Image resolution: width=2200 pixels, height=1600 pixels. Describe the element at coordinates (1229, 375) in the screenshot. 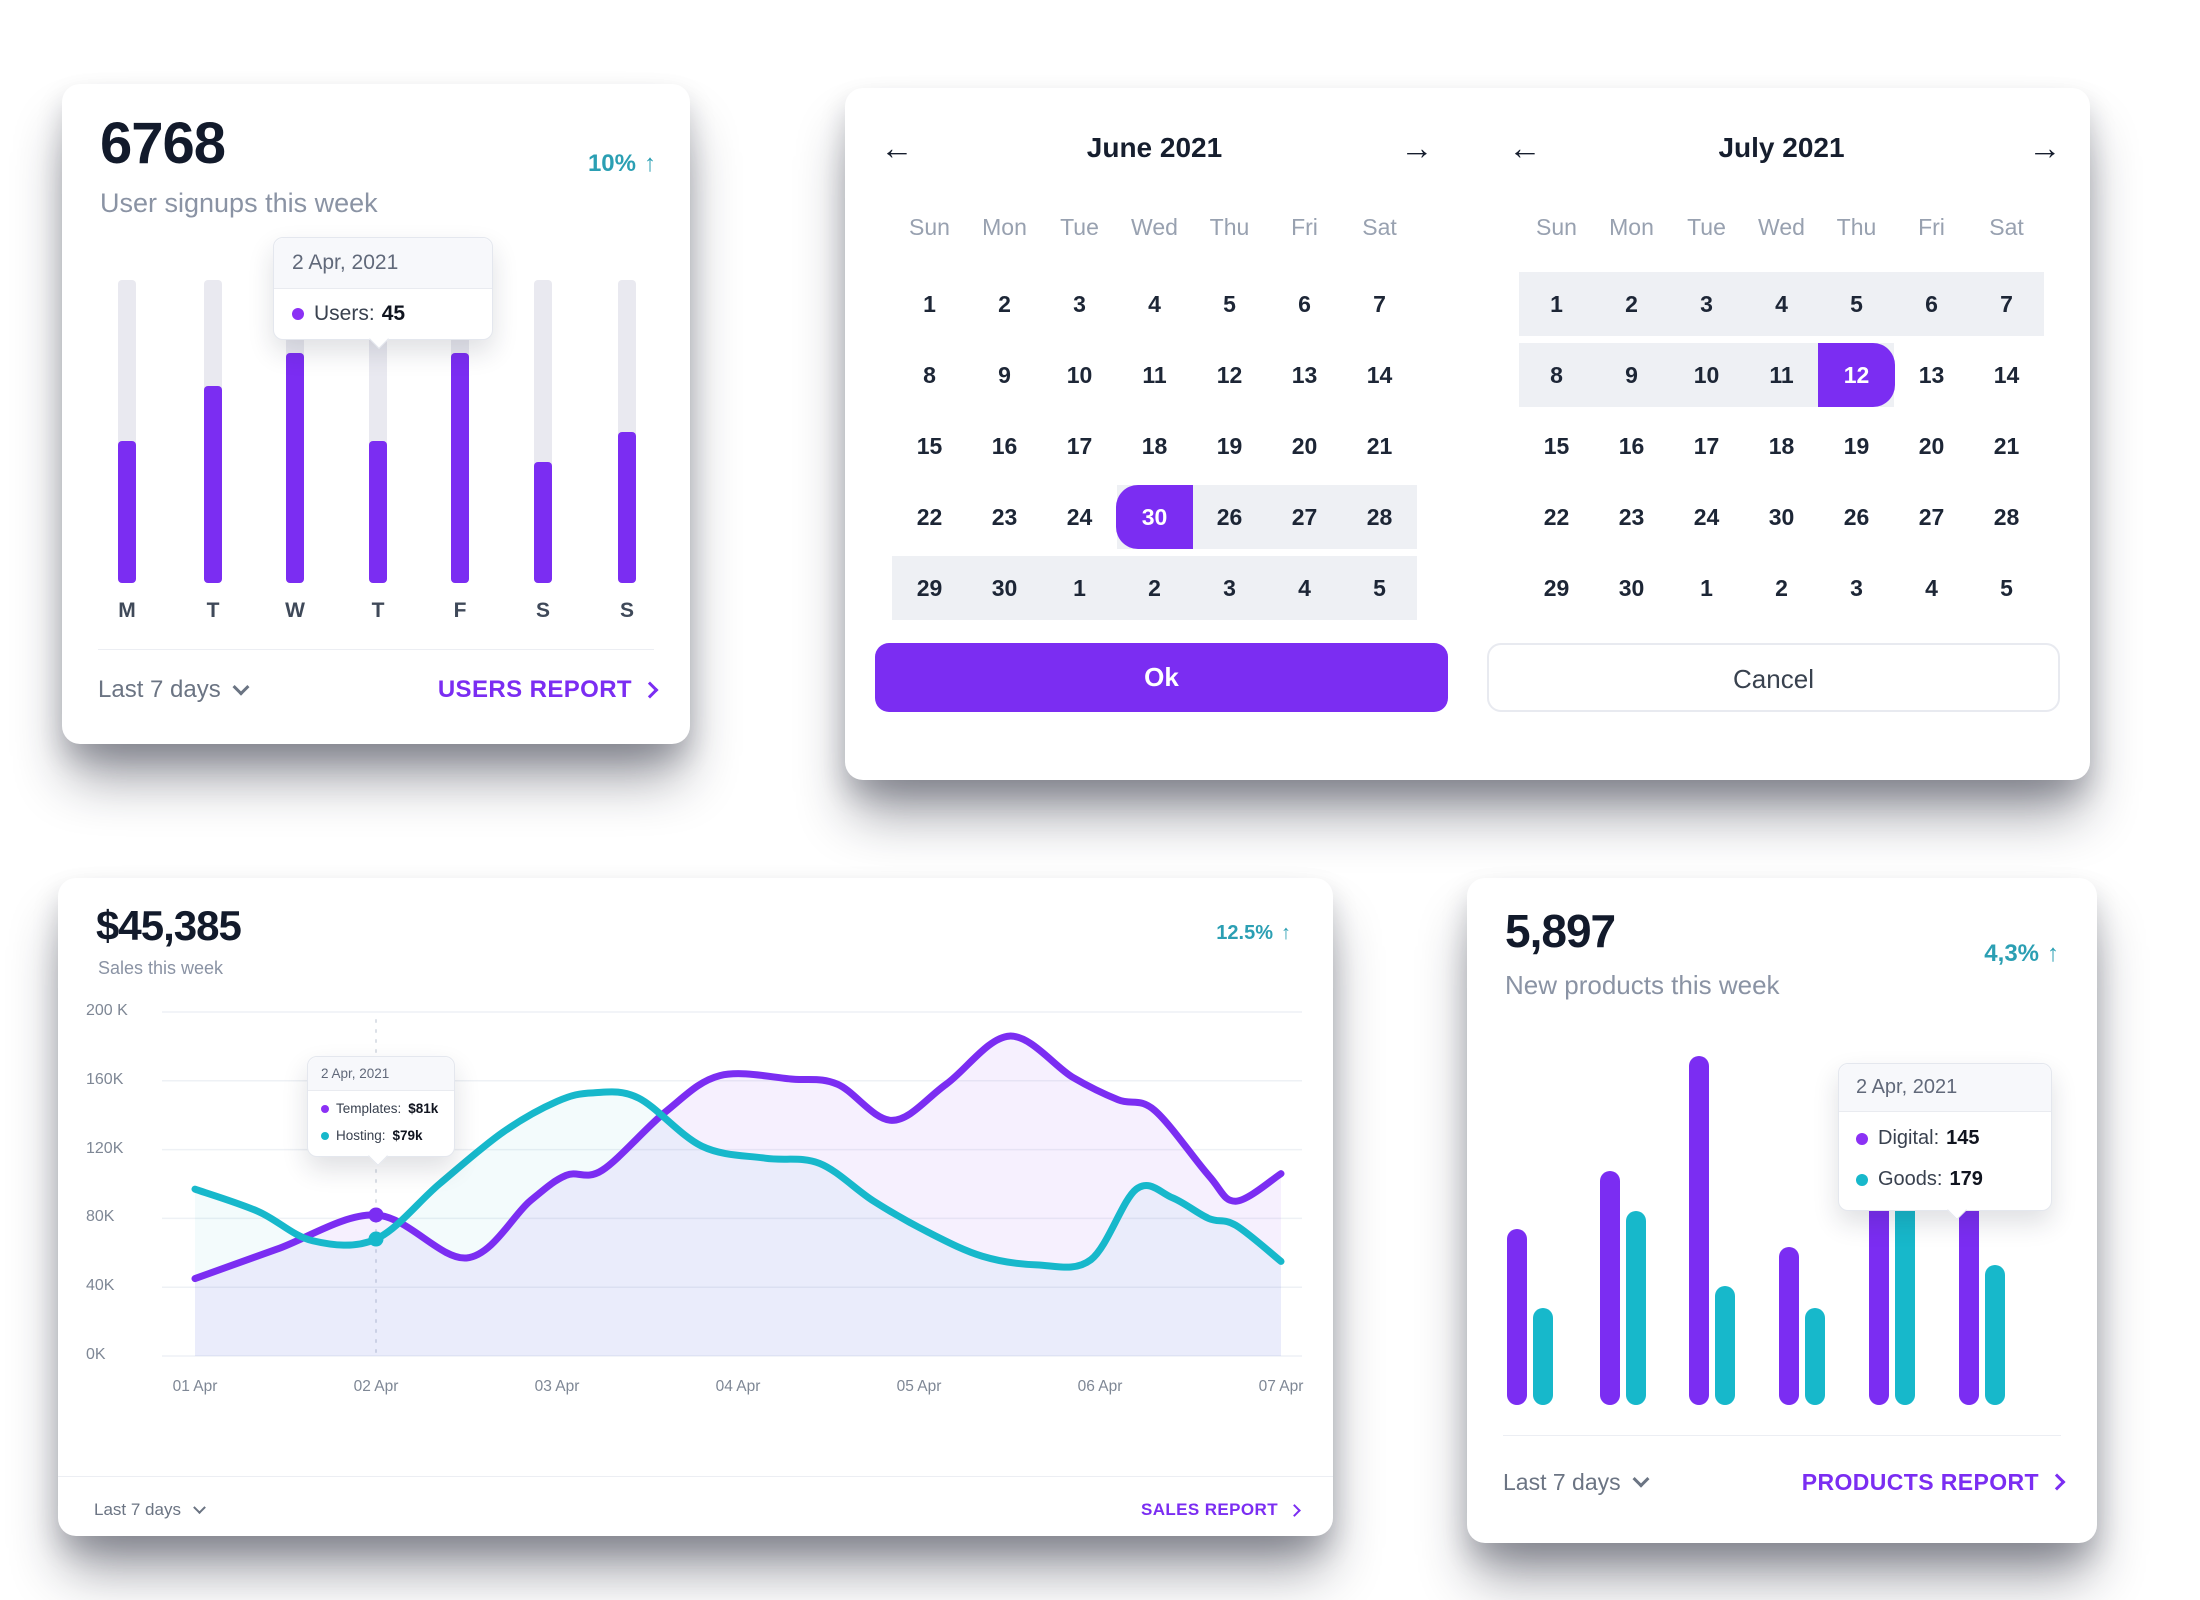

I see `calendar-day: 12` at that location.